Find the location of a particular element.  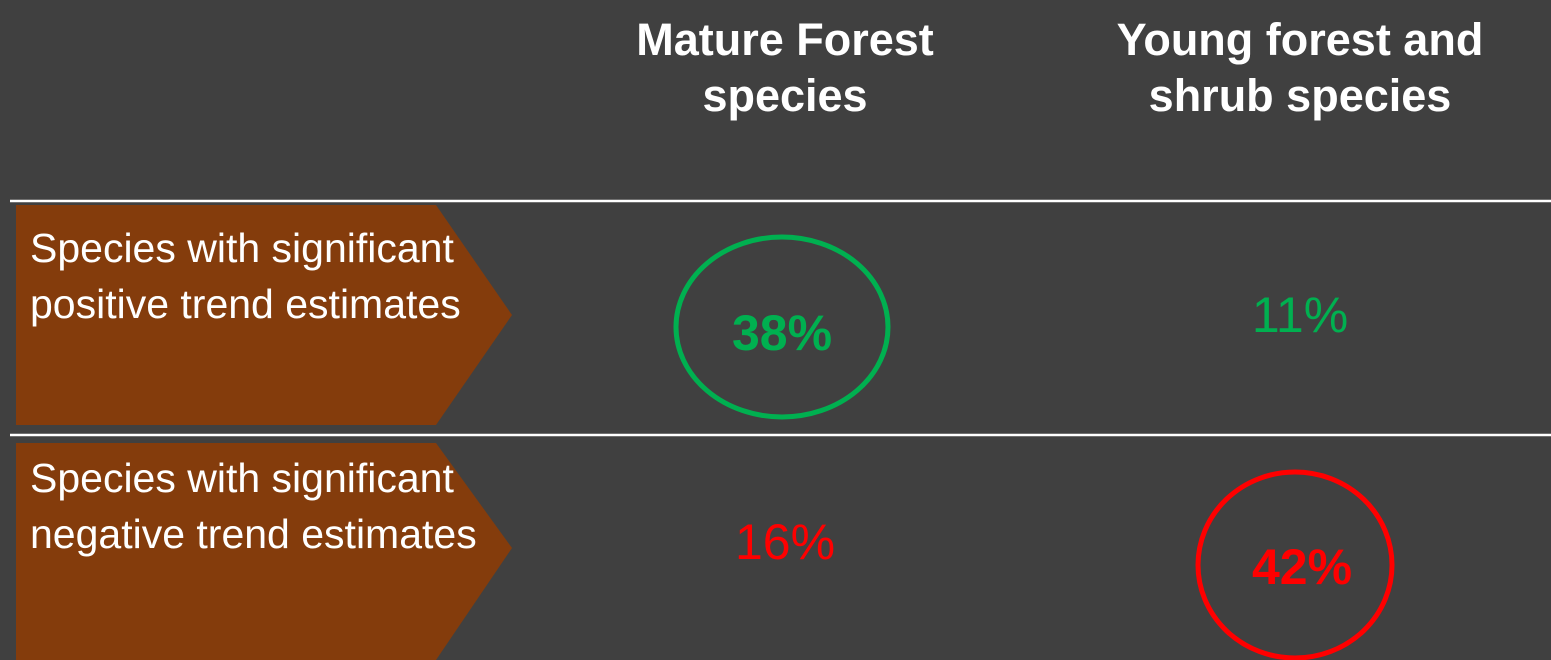

cell-value: 38% is located at coordinates (782, 333).